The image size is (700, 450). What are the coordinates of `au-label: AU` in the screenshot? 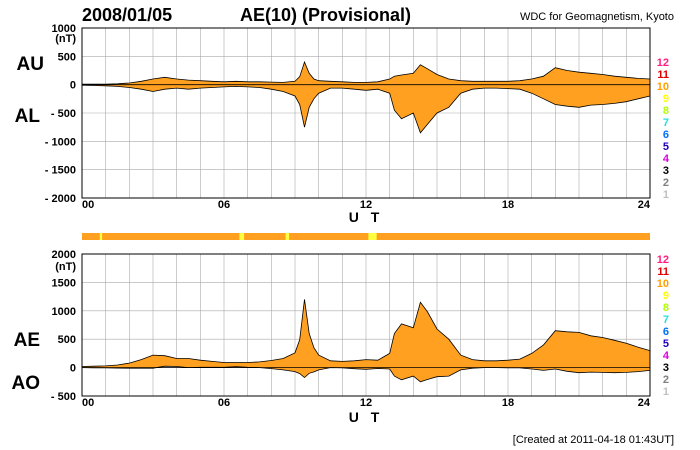 It's located at (30, 64).